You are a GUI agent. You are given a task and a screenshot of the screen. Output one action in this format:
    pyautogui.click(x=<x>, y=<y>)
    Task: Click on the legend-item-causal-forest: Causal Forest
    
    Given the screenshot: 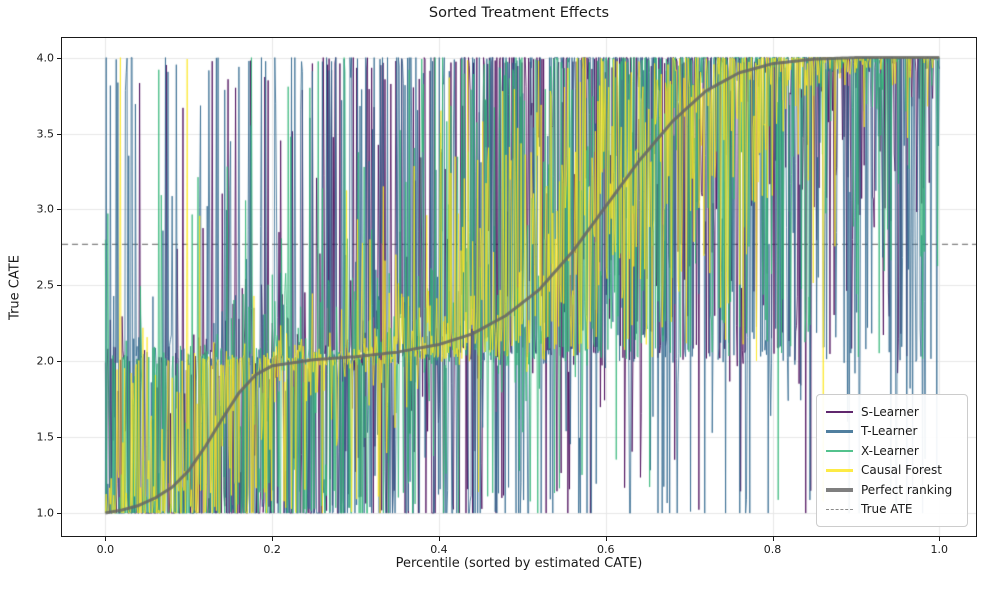 What is the action you would take?
    pyautogui.click(x=891, y=471)
    